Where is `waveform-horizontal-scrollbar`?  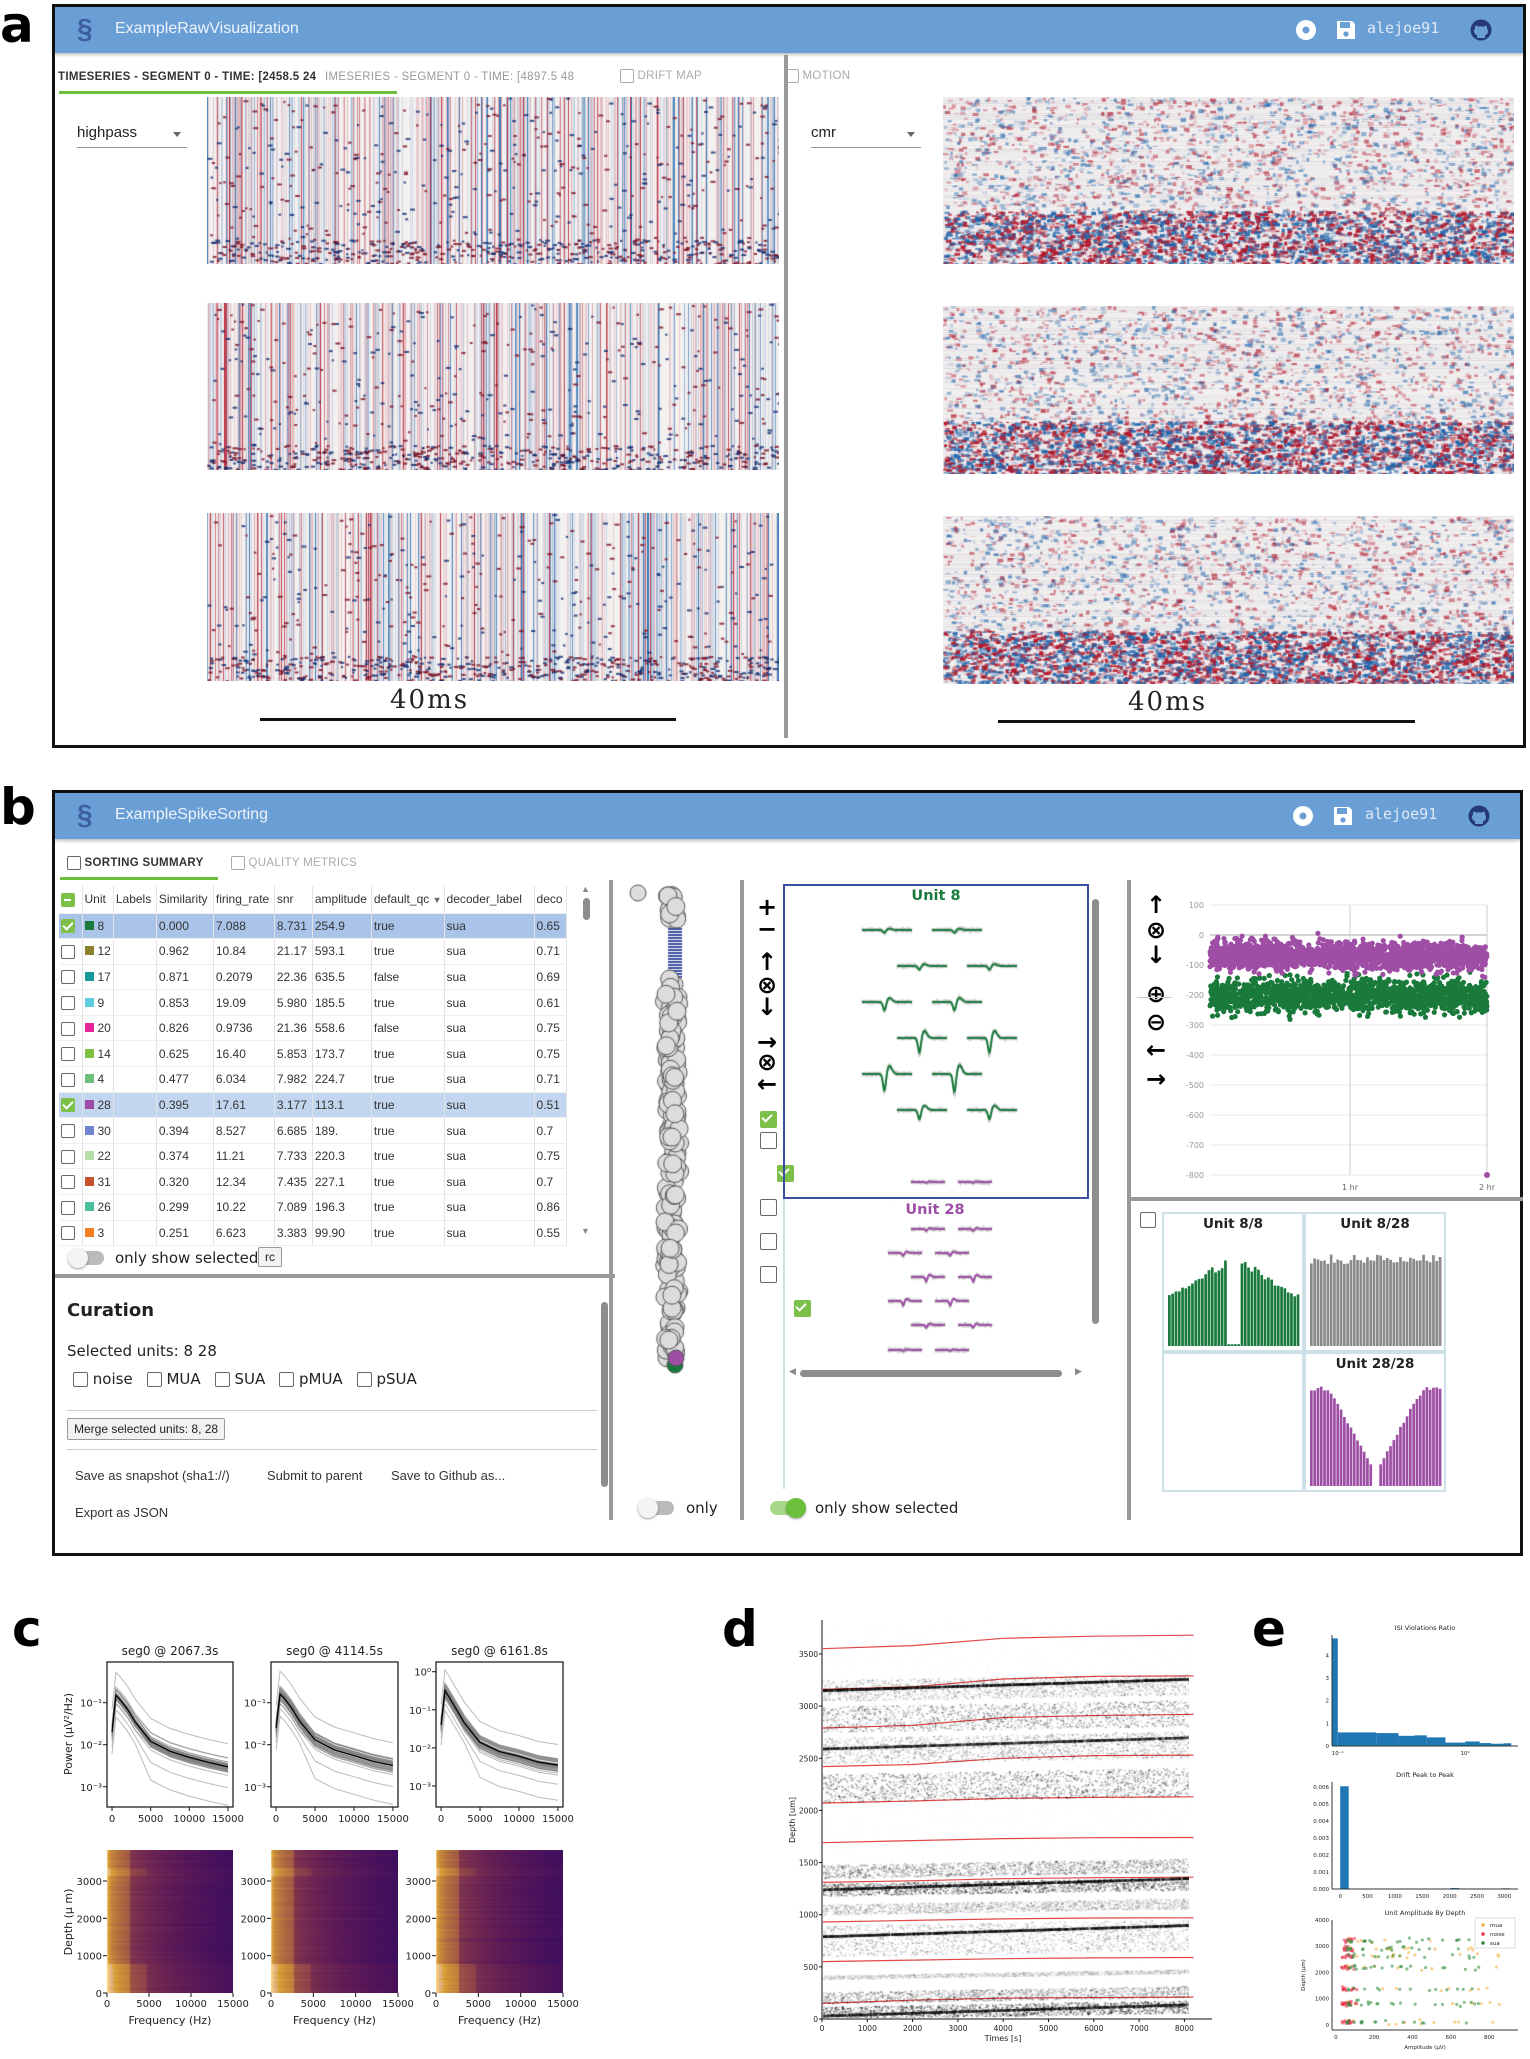
waveform-horizontal-scrollbar is located at coordinates (931, 1373).